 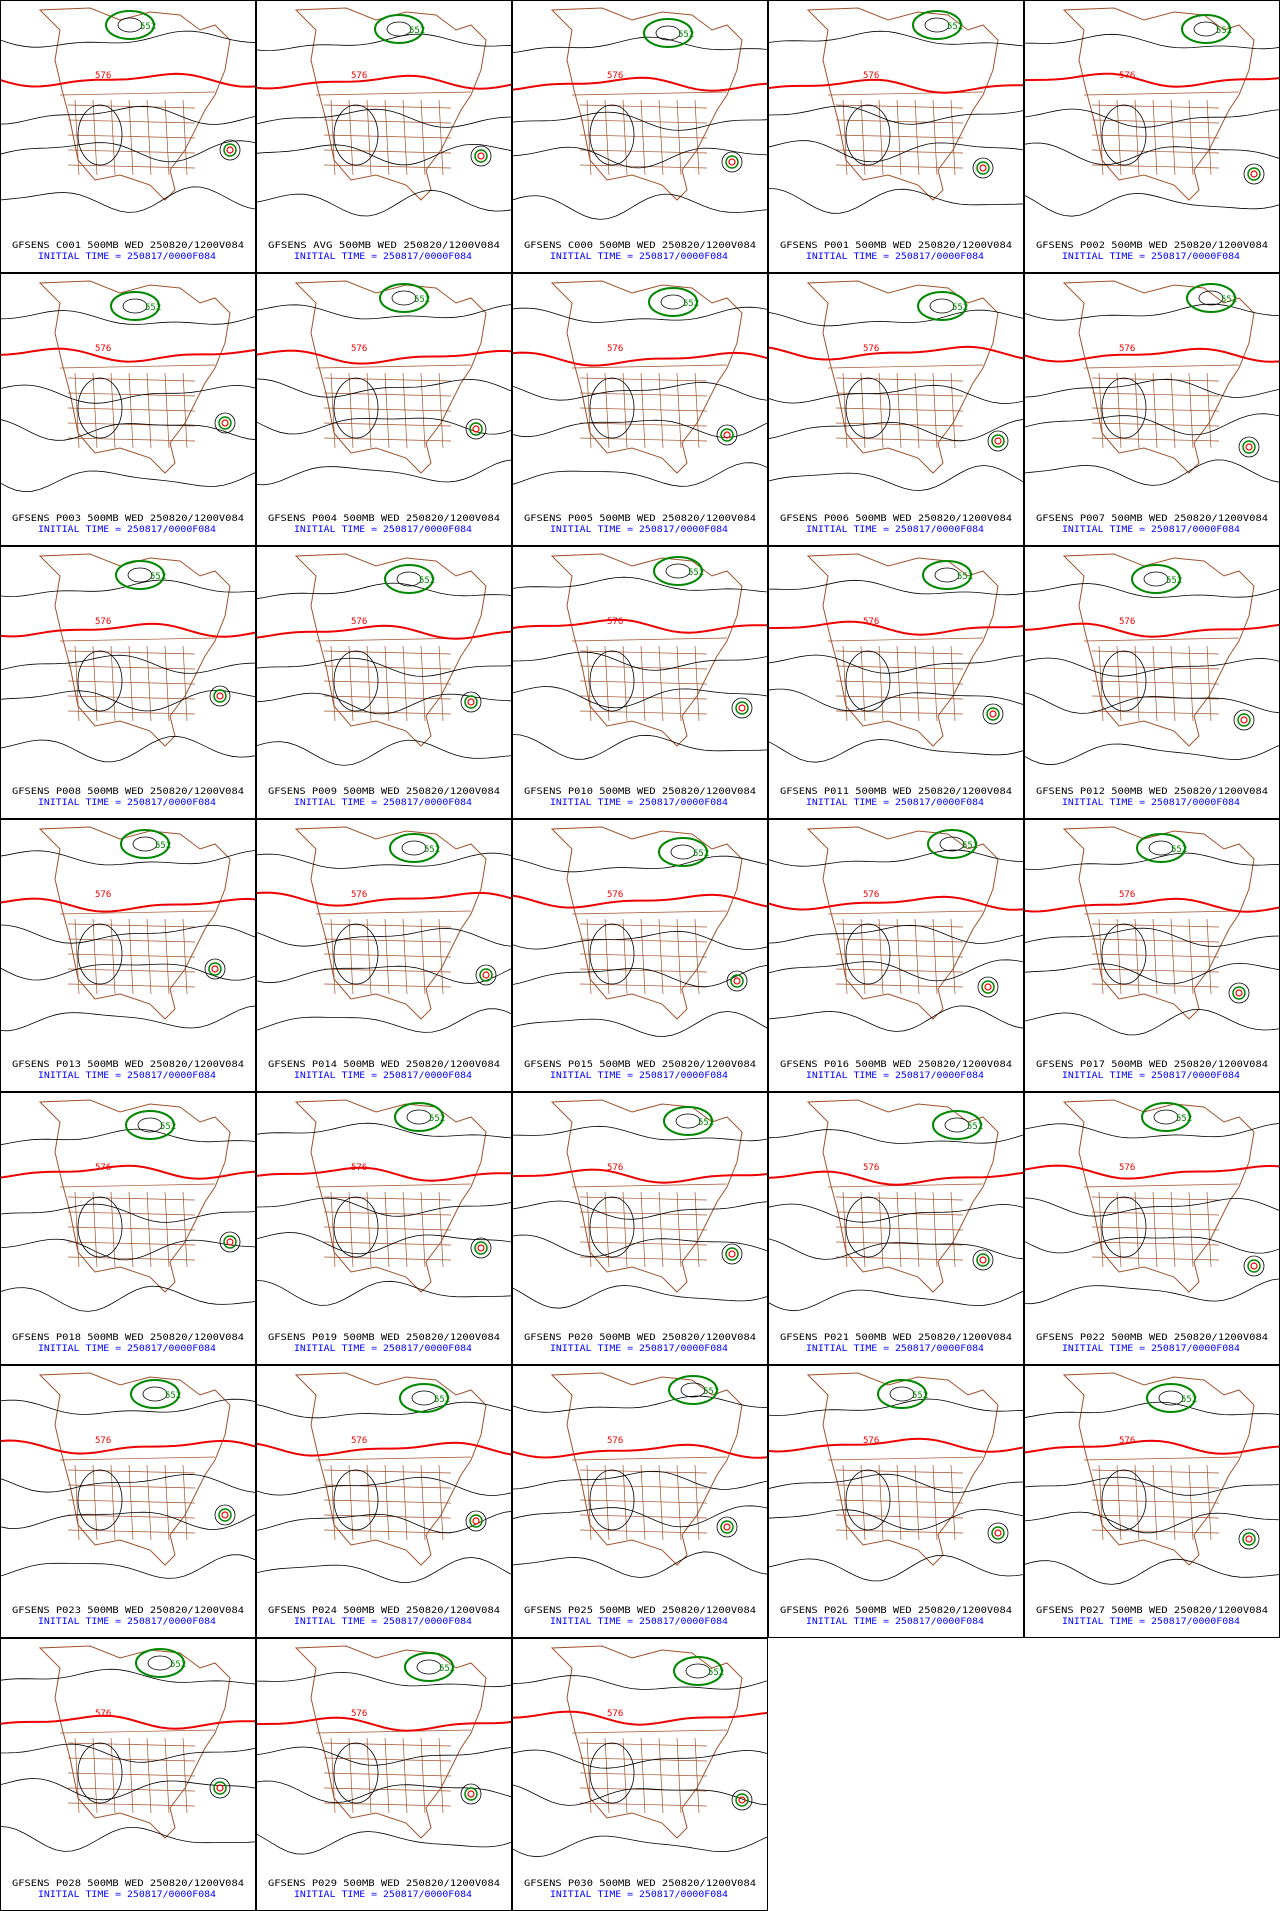 I want to click on panel-title: GFSENS P007 500MB WED 250820/1200V084, so click(x=1152, y=519).